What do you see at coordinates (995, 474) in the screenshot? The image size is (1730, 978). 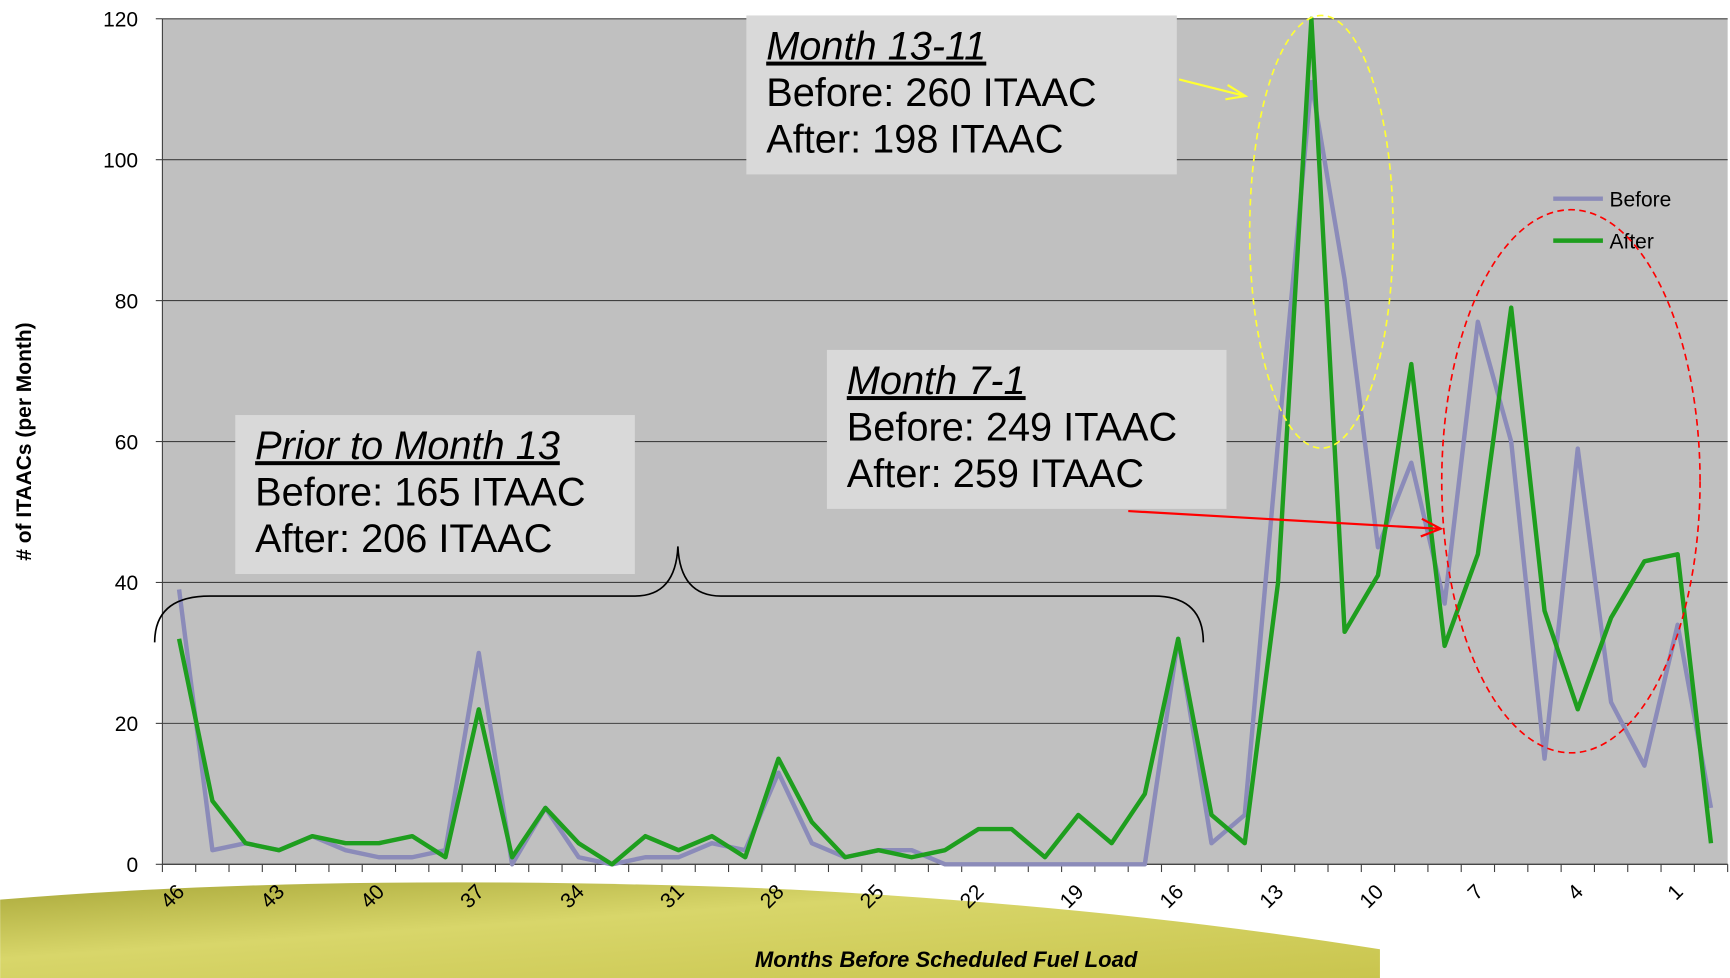 I see `annotation-text: After: 259 ITAAC` at bounding box center [995, 474].